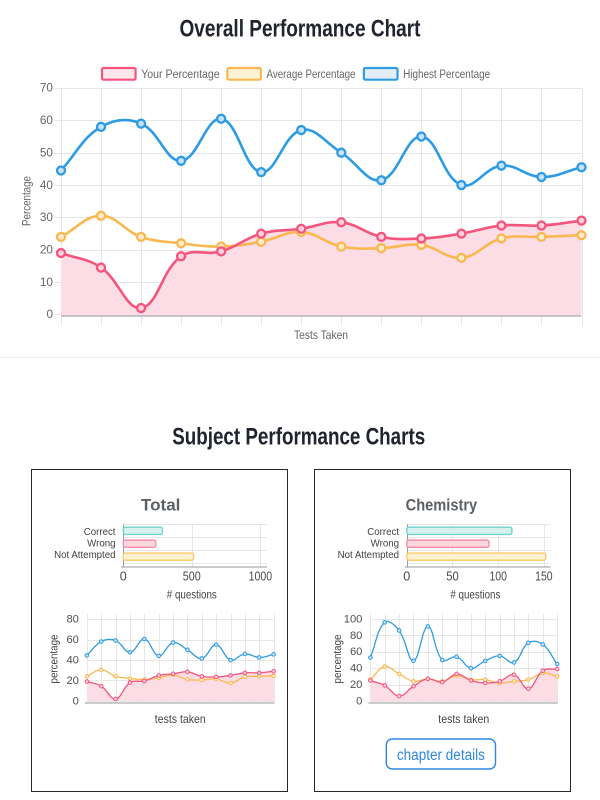  Describe the element at coordinates (180, 74) in the screenshot. I see `svg-text: Your Percentage` at that location.